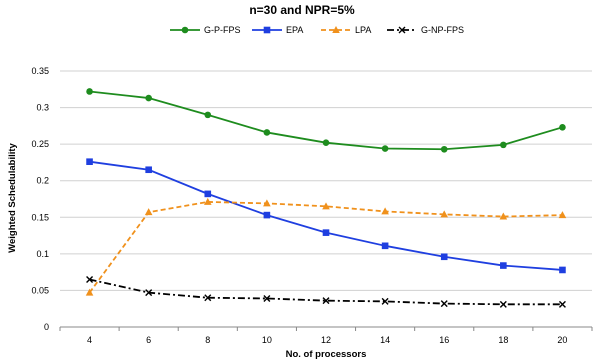  What do you see at coordinates (40, 71) in the screenshot?
I see `y-tick-label: 0.35` at bounding box center [40, 71].